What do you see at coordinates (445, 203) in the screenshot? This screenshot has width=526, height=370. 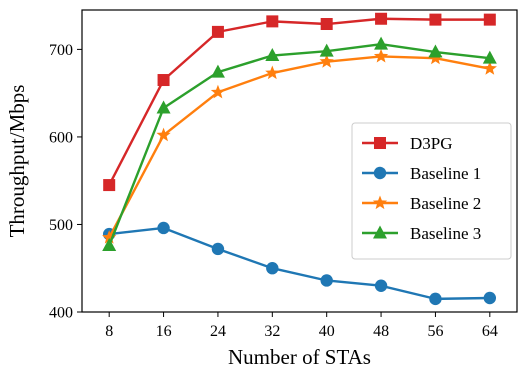 I see `legend-label: Baseline 2` at bounding box center [445, 203].